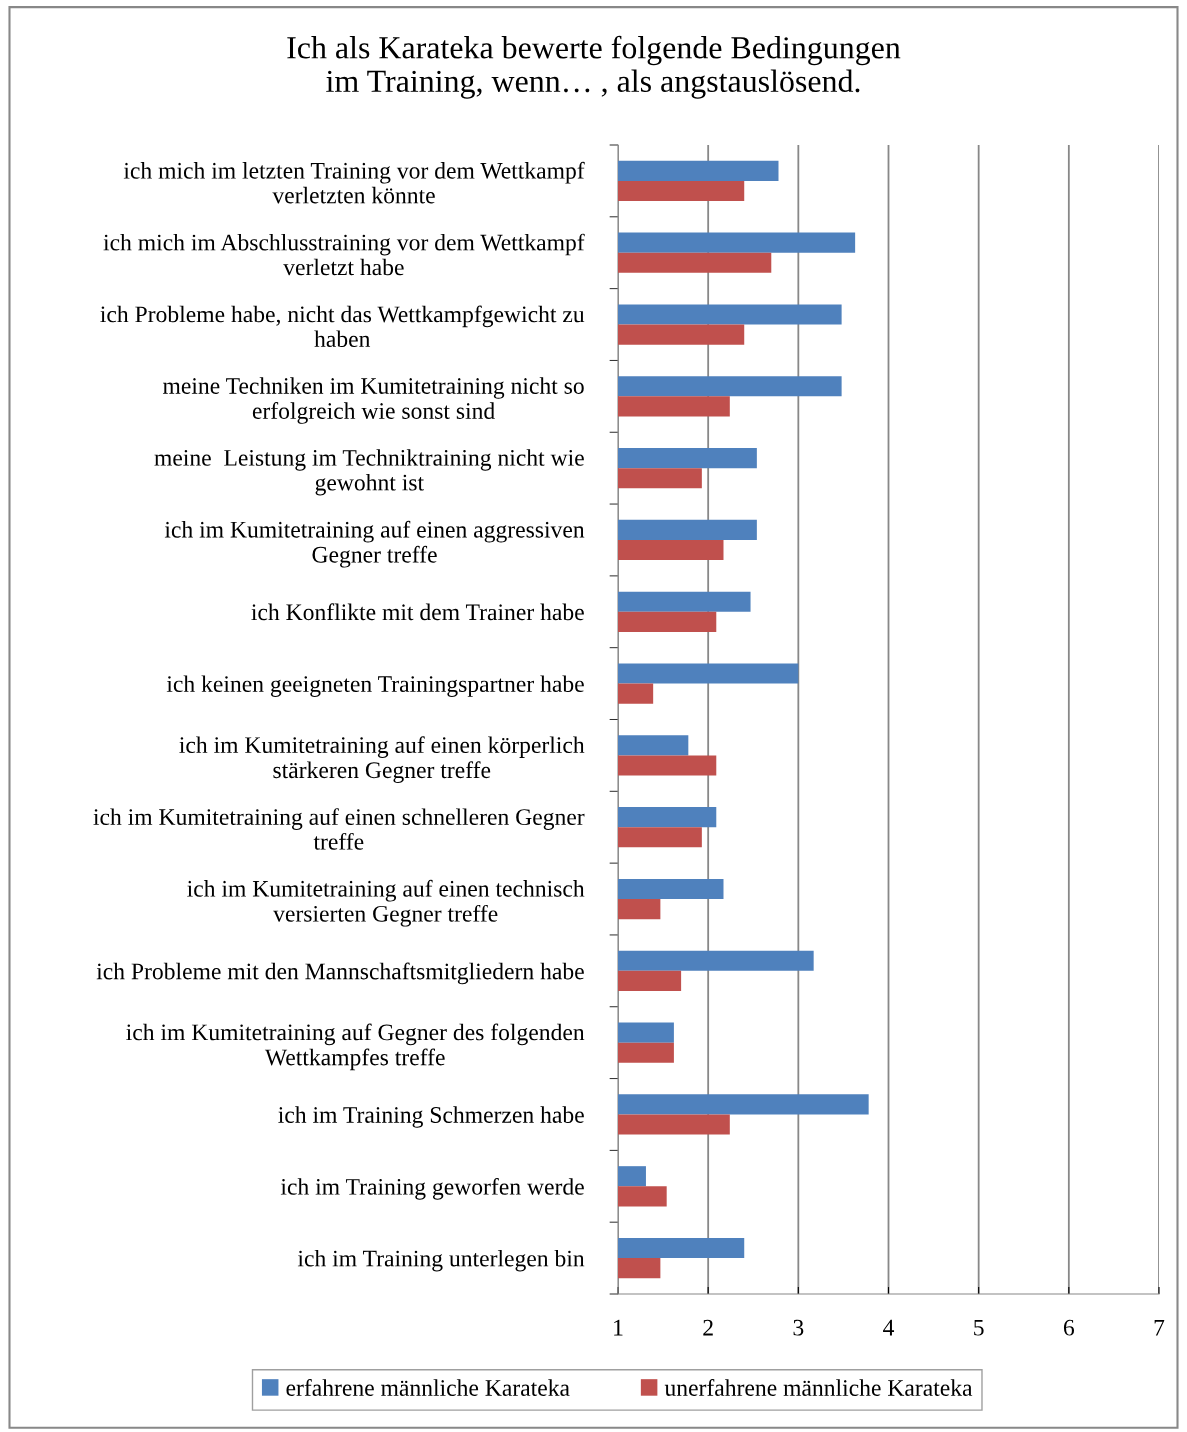 The width and height of the screenshot is (1187, 1432). Describe the element at coordinates (618, 1327) in the screenshot. I see `x-tick-label: 1` at that location.